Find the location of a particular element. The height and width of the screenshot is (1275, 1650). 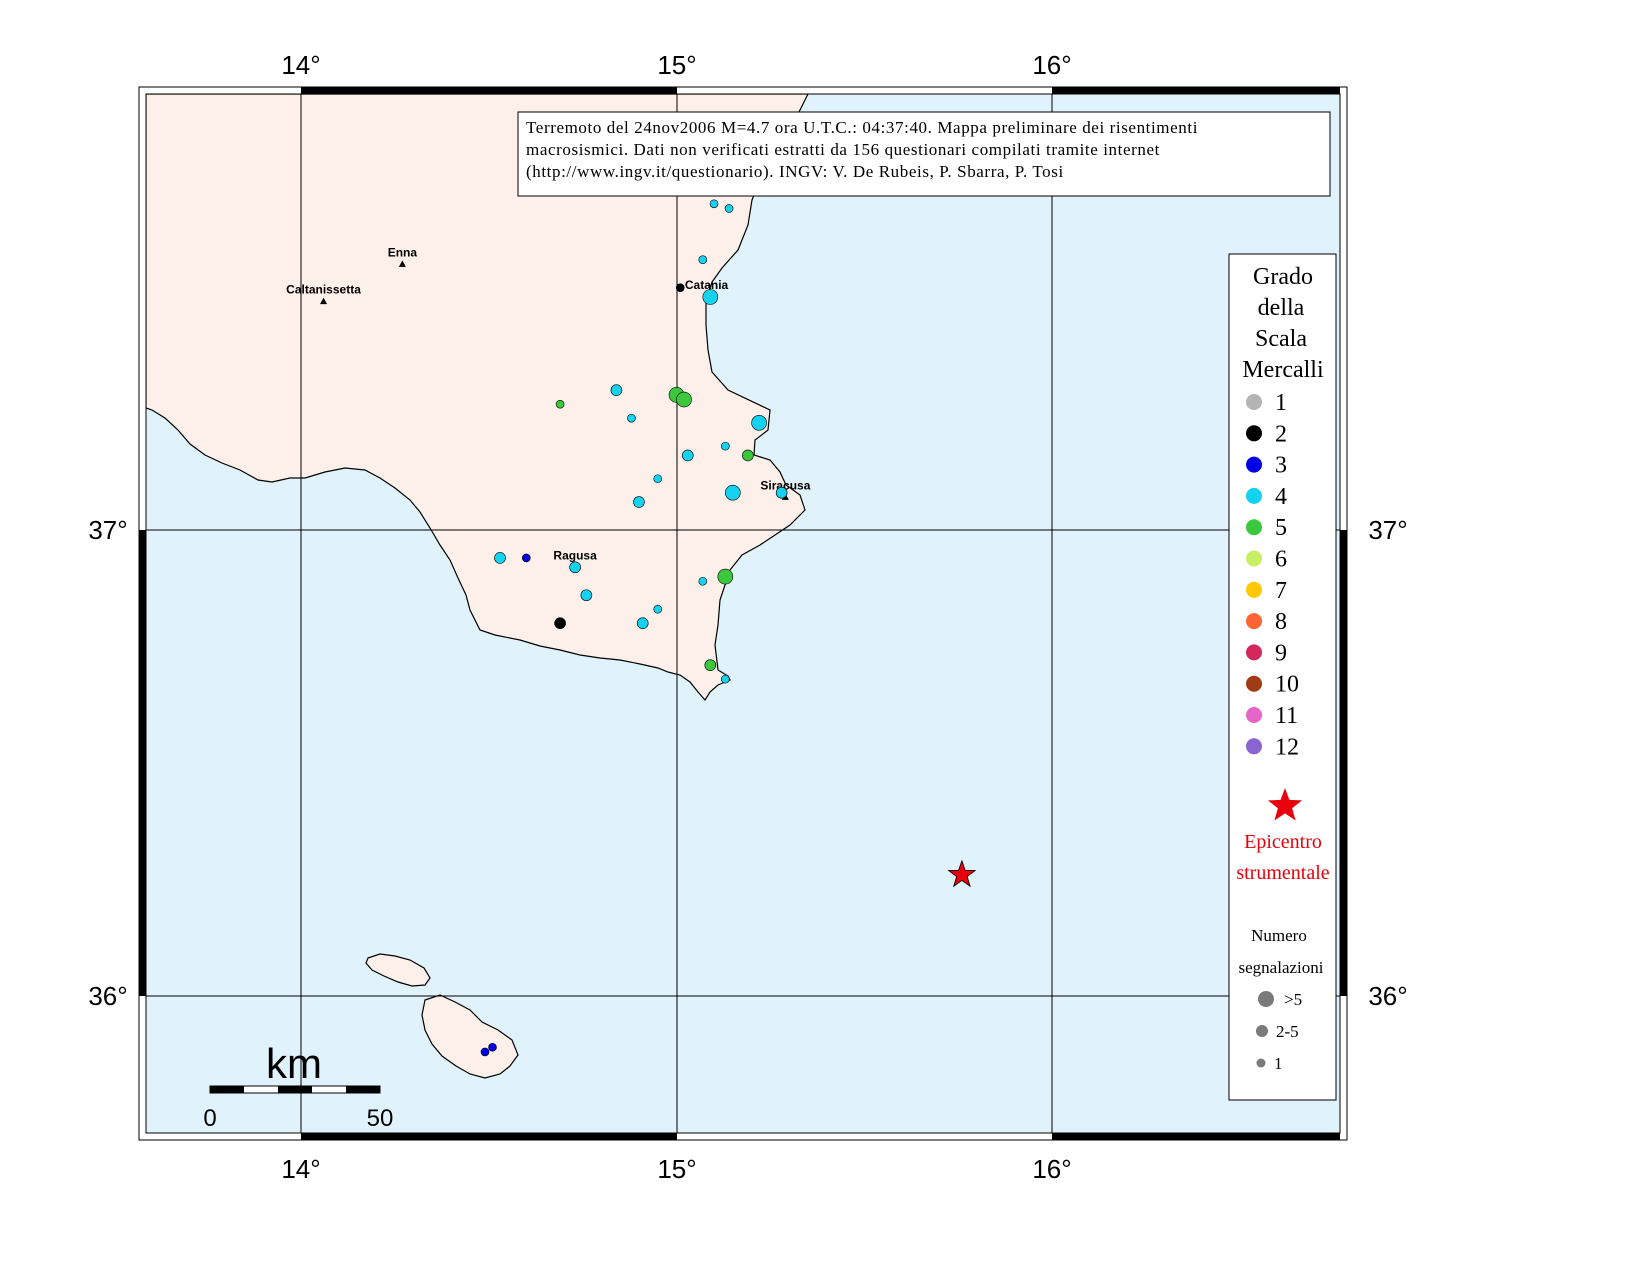

legend-box is located at coordinates (1282, 677).